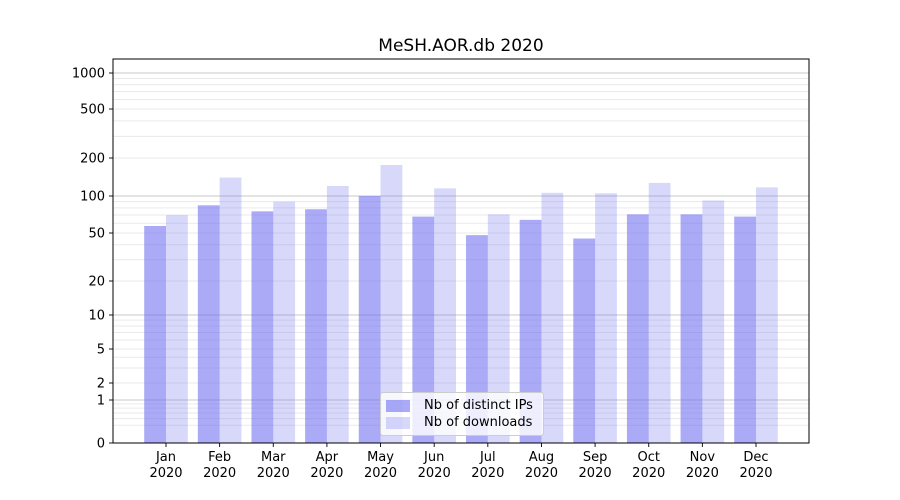 This screenshot has width=900, height=500. What do you see at coordinates (637, 328) in the screenshot?
I see `bar-oct-distinct-ips` at bounding box center [637, 328].